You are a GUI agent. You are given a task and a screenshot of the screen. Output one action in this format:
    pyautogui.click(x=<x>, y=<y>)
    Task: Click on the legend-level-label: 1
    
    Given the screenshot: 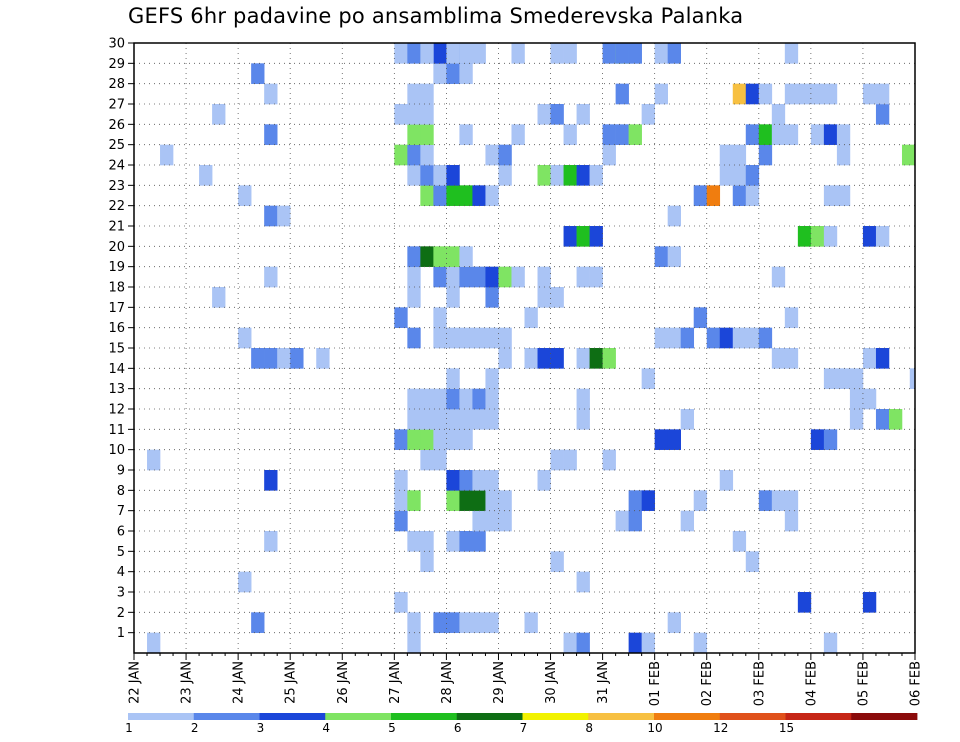 What is the action you would take?
    pyautogui.click(x=129, y=728)
    